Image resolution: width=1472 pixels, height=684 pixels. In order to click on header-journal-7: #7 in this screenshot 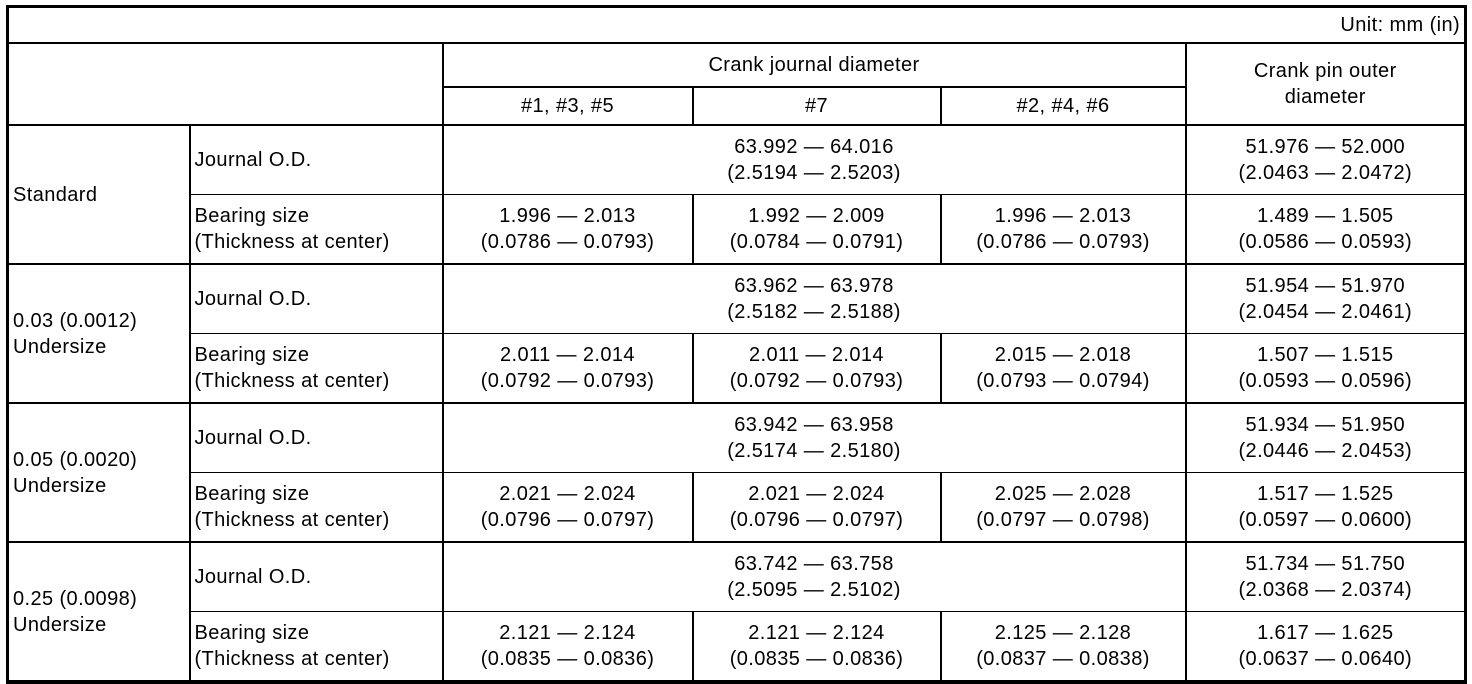, I will do `click(816, 106)`.